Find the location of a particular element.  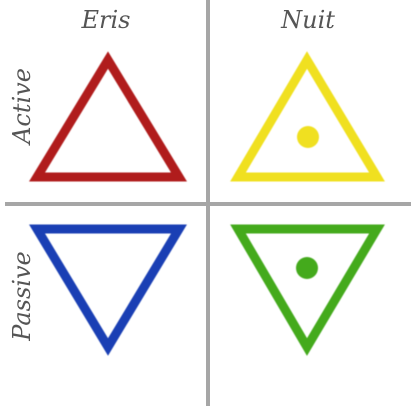

nuit-active-dot-icon is located at coordinates (308, 137).